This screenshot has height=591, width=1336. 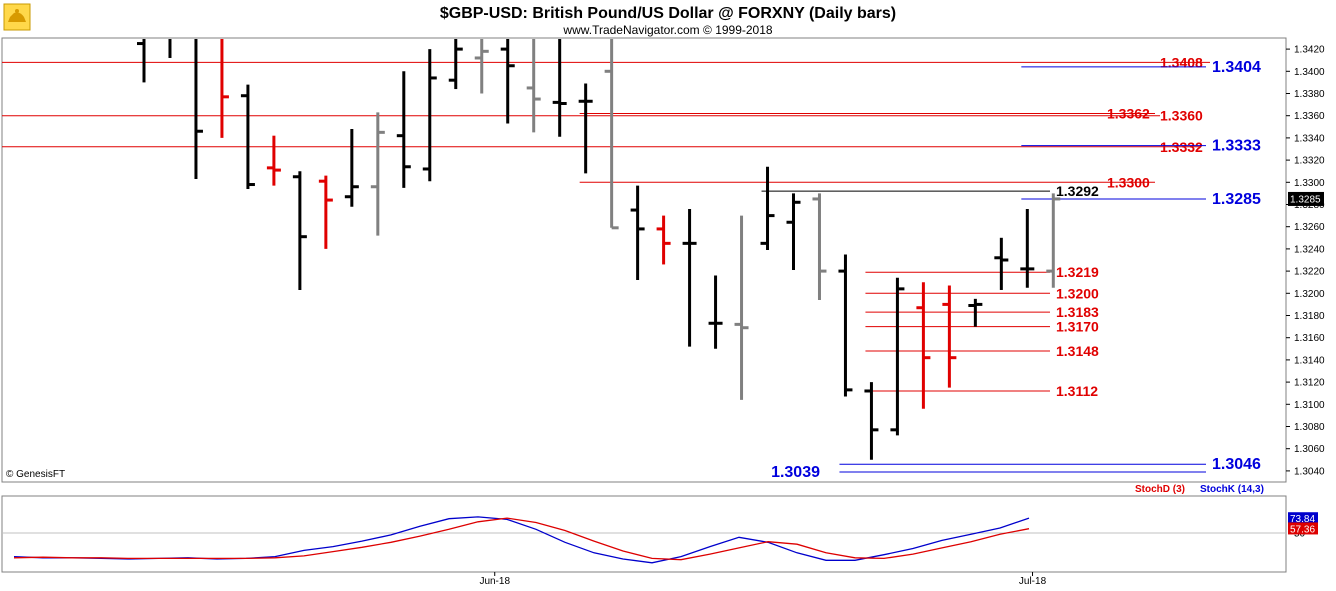 What do you see at coordinates (1309, 72) in the screenshot?
I see `price-tick-label: 1.3400` at bounding box center [1309, 72].